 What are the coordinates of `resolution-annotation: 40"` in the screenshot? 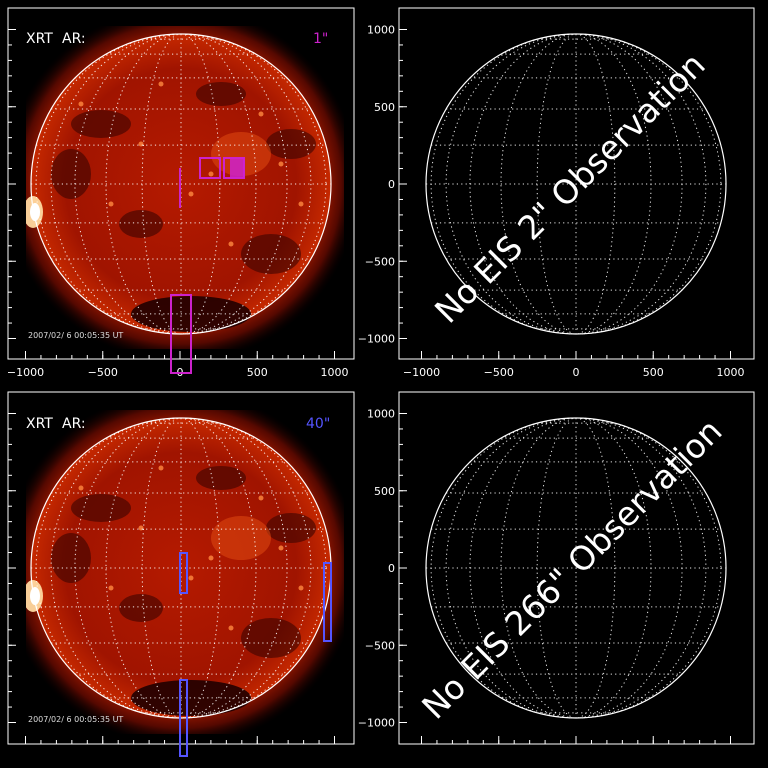 It's located at (318, 424).